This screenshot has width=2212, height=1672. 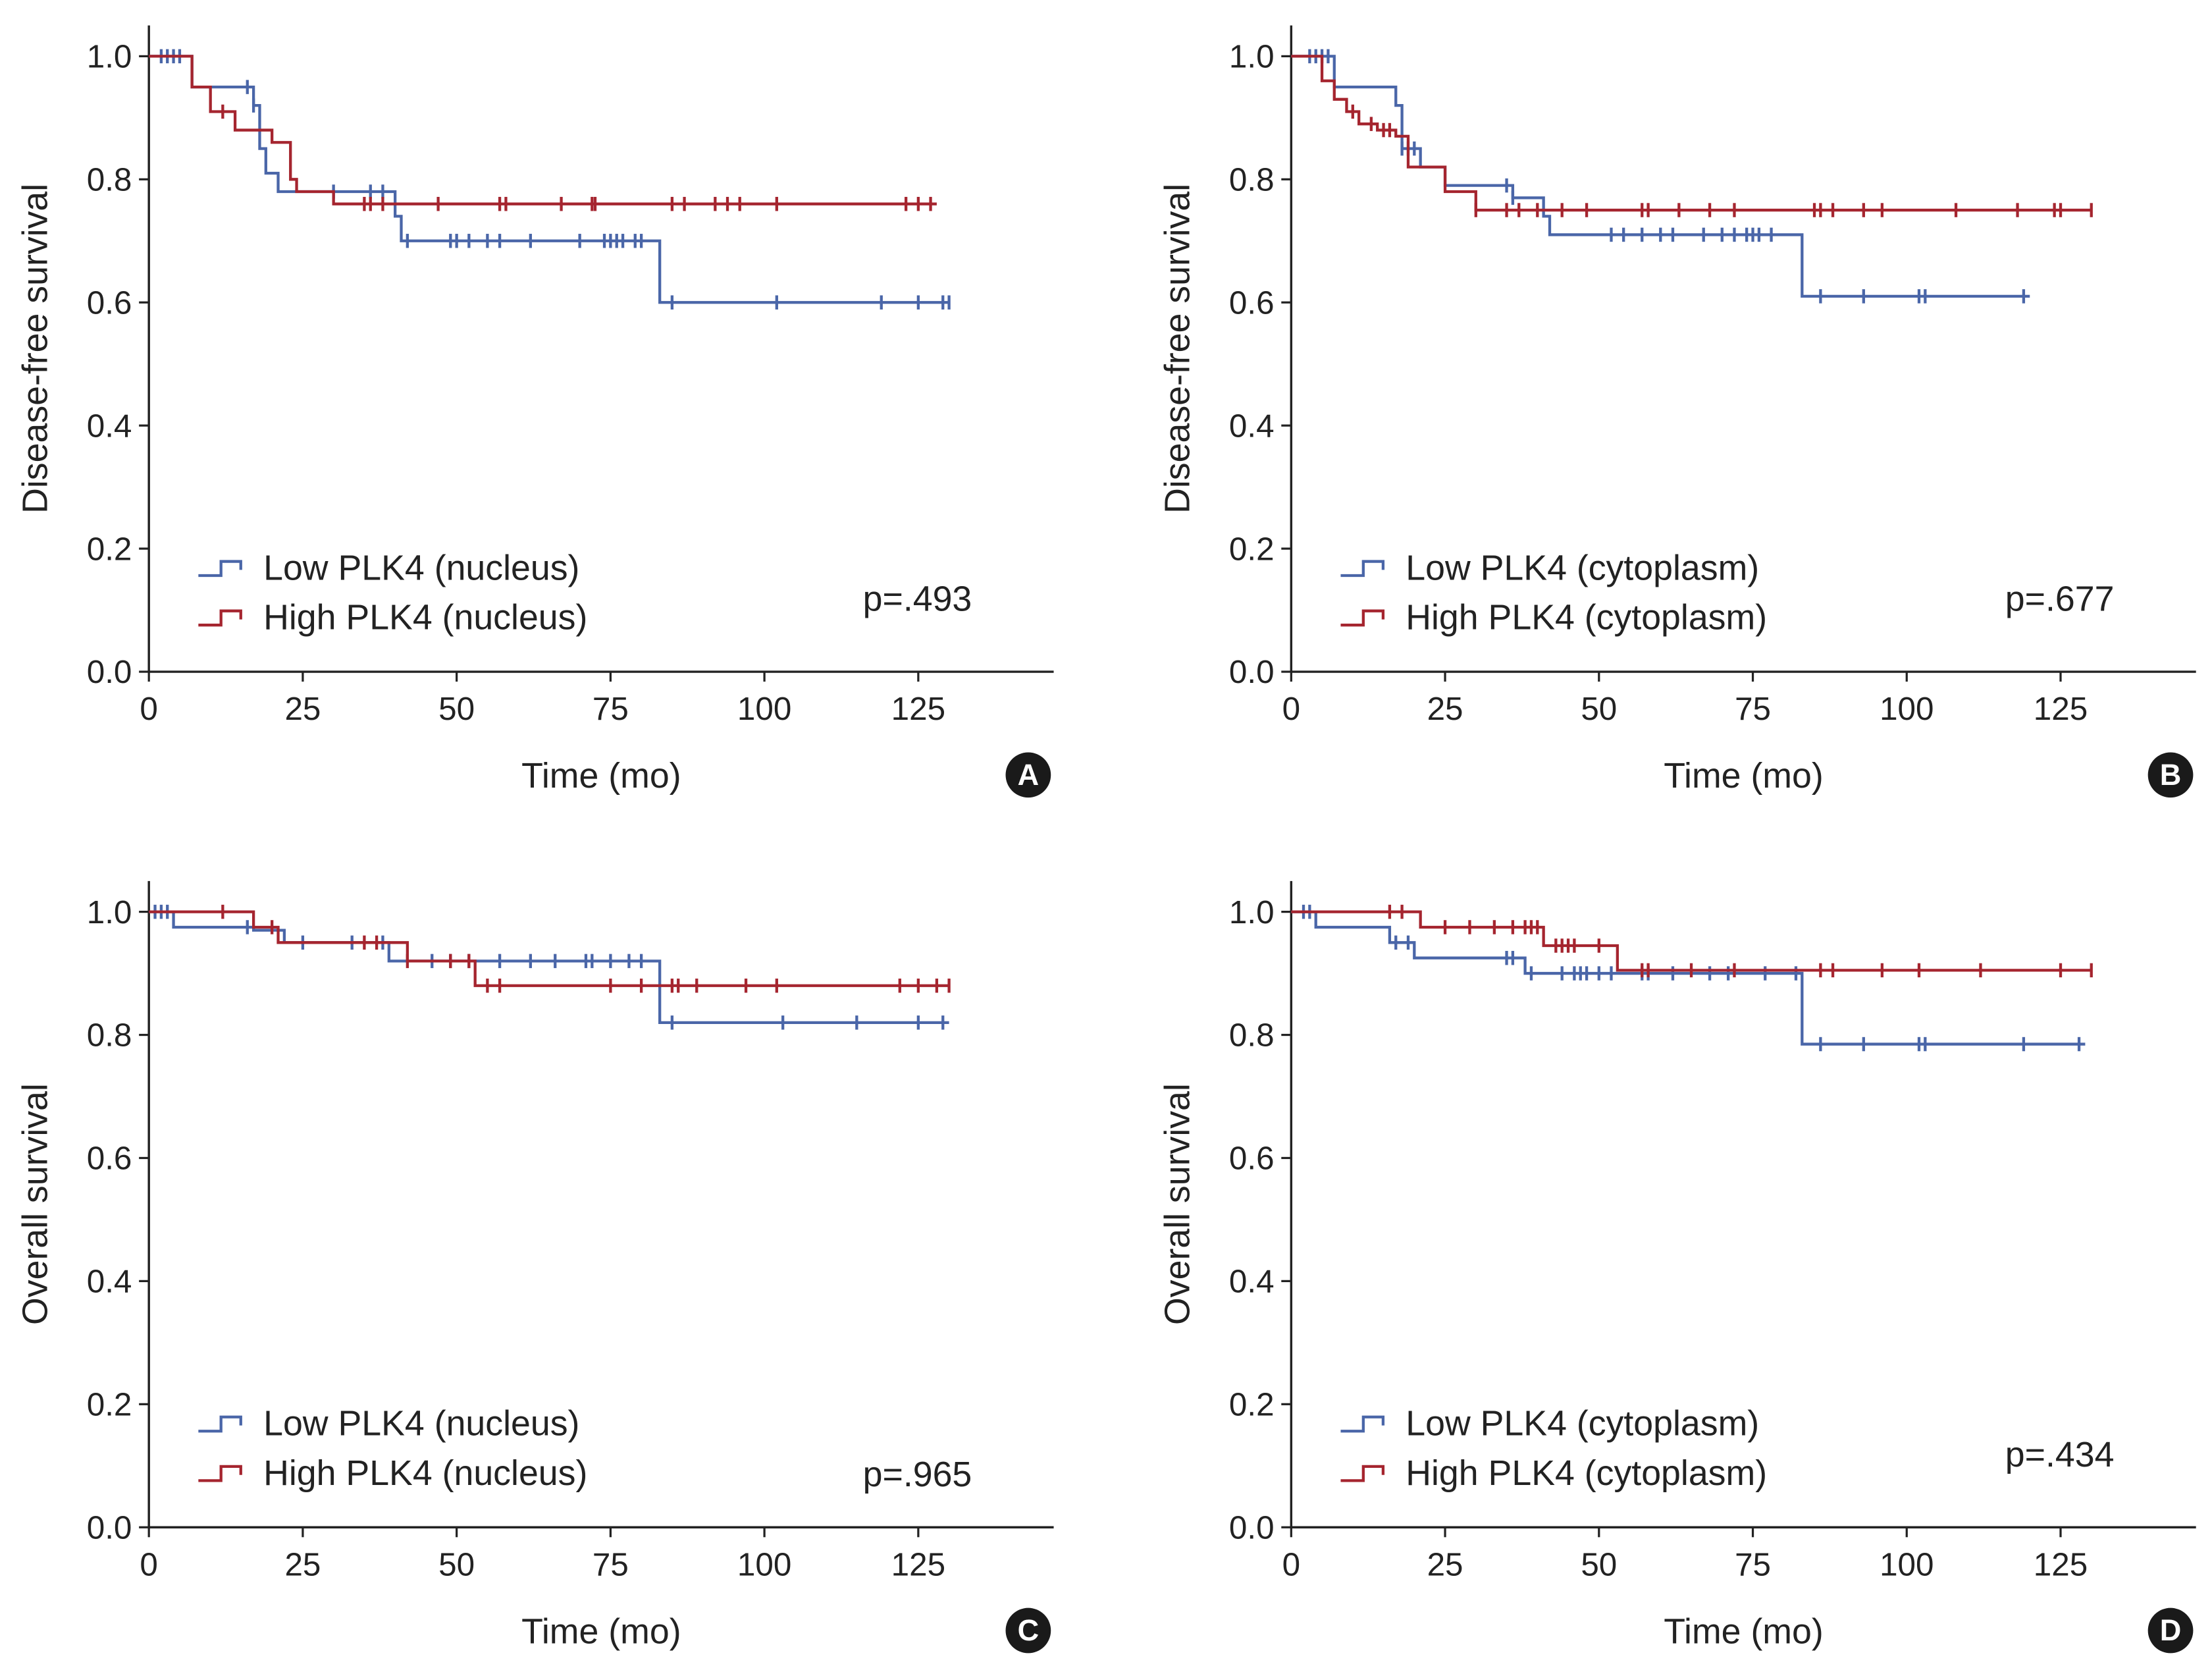 I want to click on panel-badge-letter: A, so click(x=1029, y=775).